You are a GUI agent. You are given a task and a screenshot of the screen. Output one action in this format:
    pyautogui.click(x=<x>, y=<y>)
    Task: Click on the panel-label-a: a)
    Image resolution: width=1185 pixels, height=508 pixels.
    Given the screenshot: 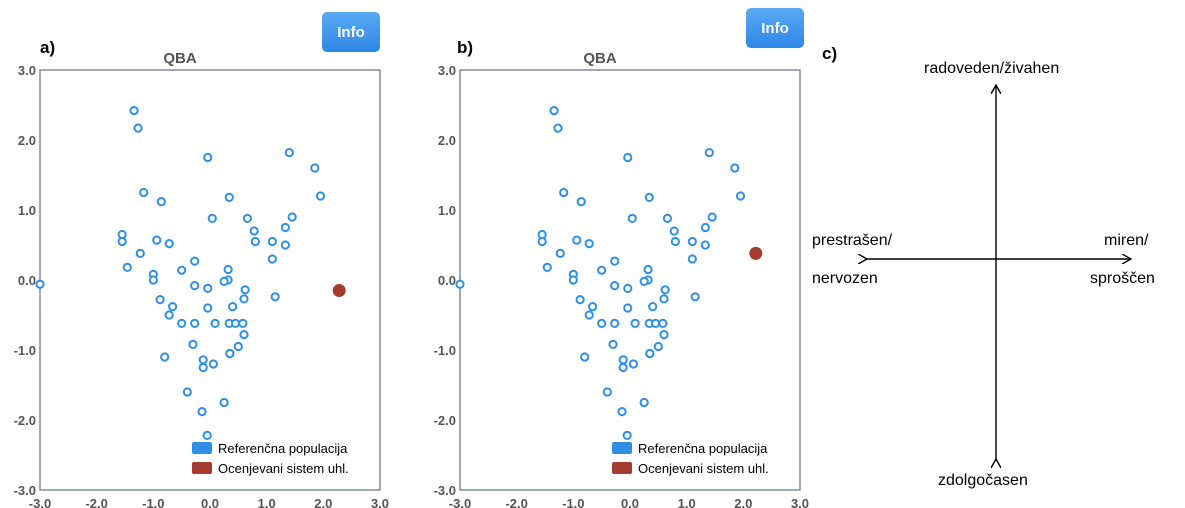 What is the action you would take?
    pyautogui.click(x=48, y=47)
    